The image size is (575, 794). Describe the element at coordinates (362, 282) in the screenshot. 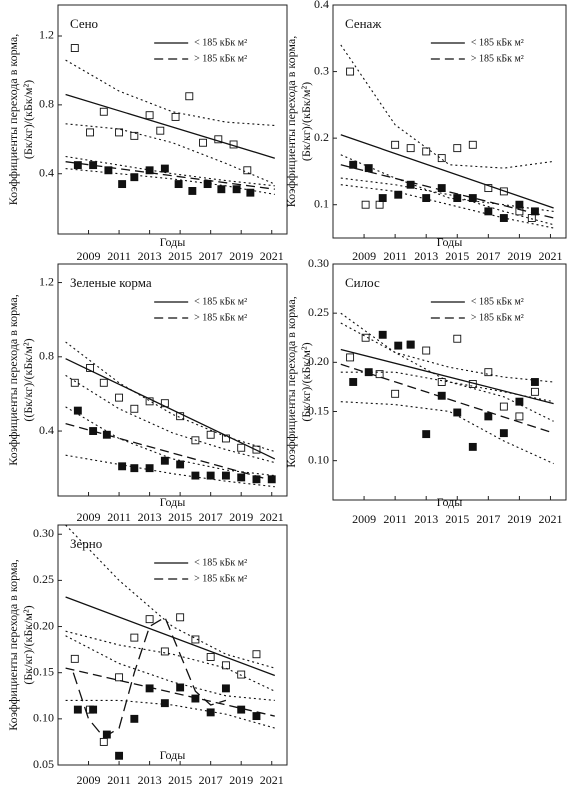

I see `panel-title: Силос` at that location.